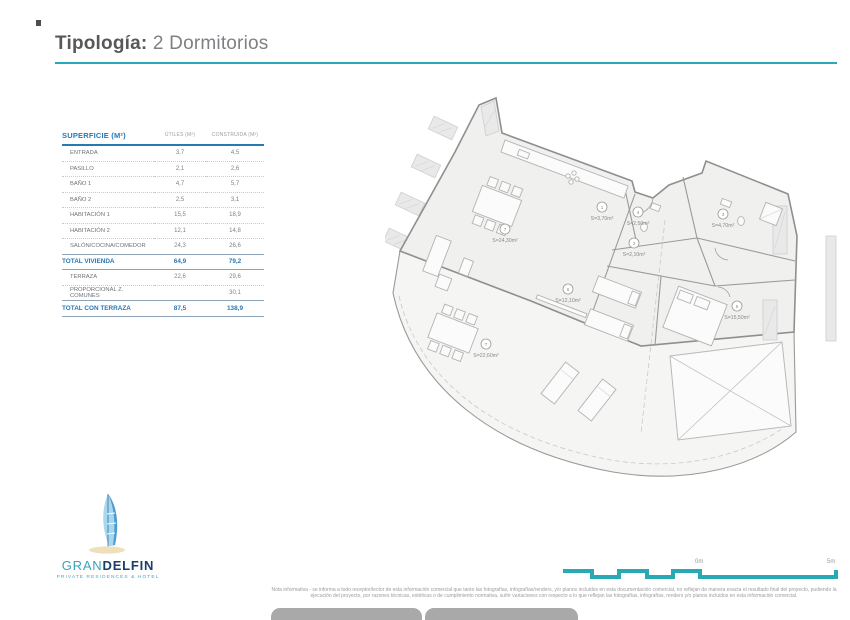 Image resolution: width=850 pixels, height=620 pixels. Describe the element at coordinates (634, 247) in the screenshot. I see `room-label-pasillo: 2 S=2,10m²` at that location.